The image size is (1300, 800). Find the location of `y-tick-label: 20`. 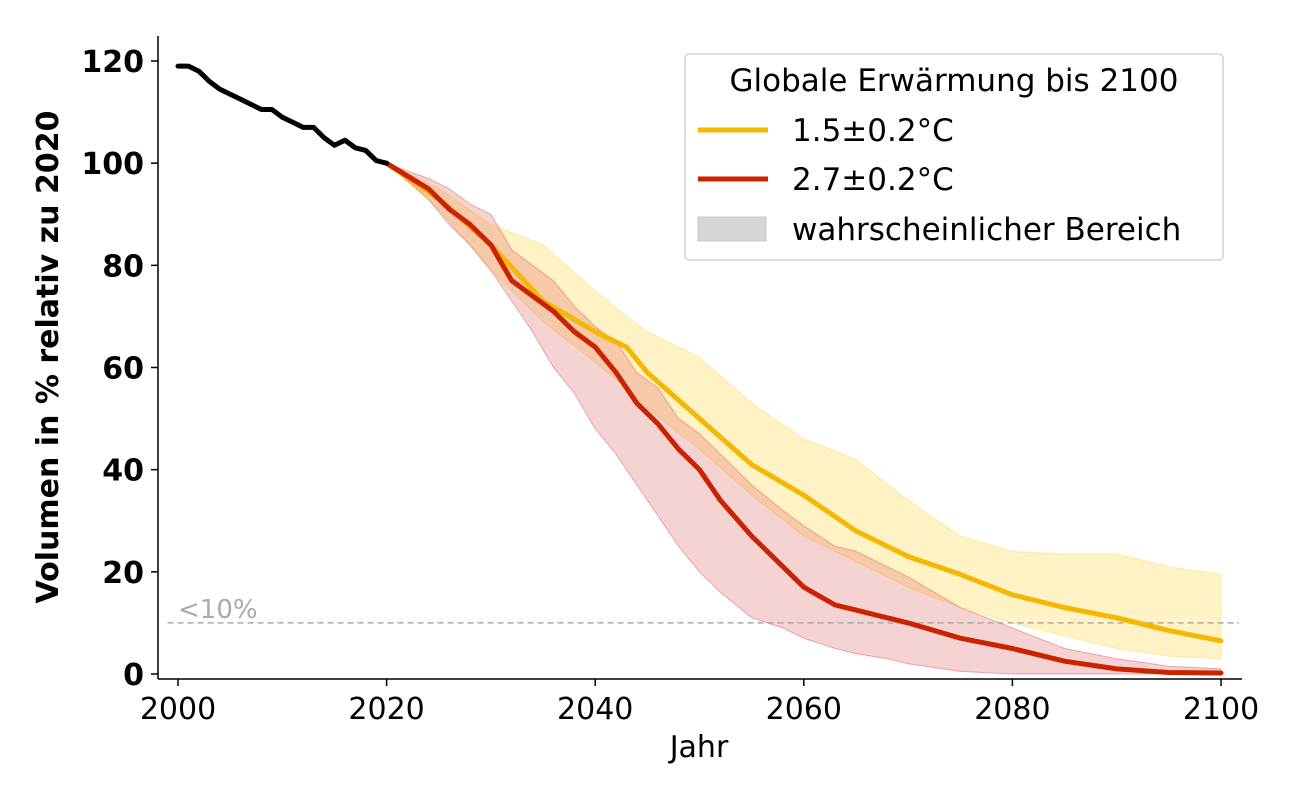

y-tick-label: 20 is located at coordinates (123, 573).